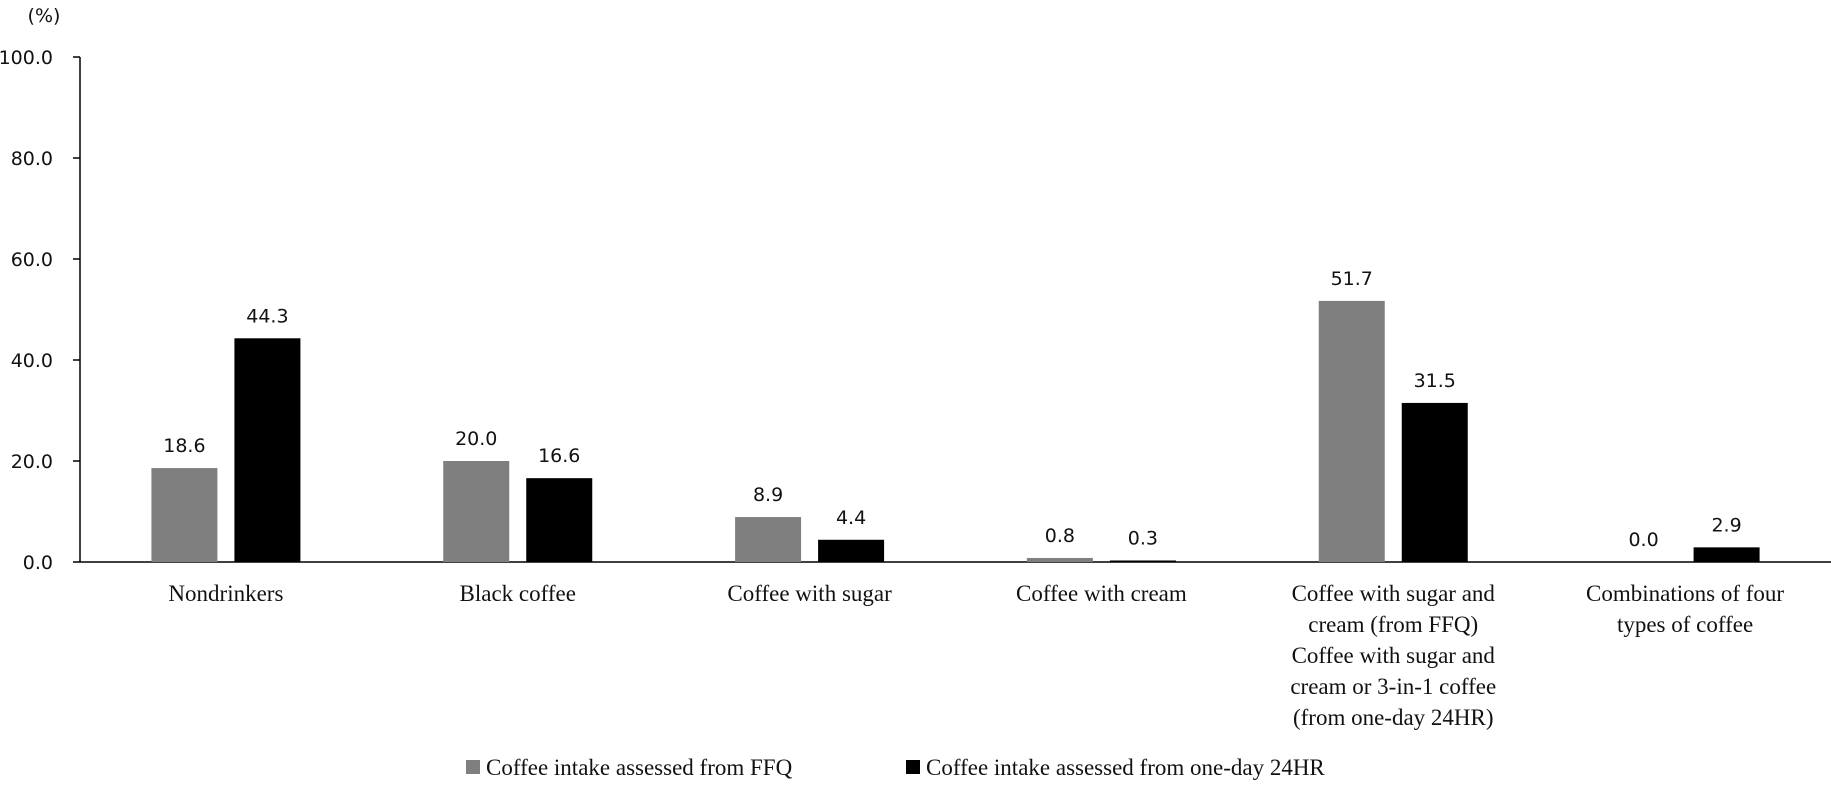 The width and height of the screenshot is (1831, 789). Describe the element at coordinates (26, 58) in the screenshot. I see `y-tick-label: 100.0` at that location.